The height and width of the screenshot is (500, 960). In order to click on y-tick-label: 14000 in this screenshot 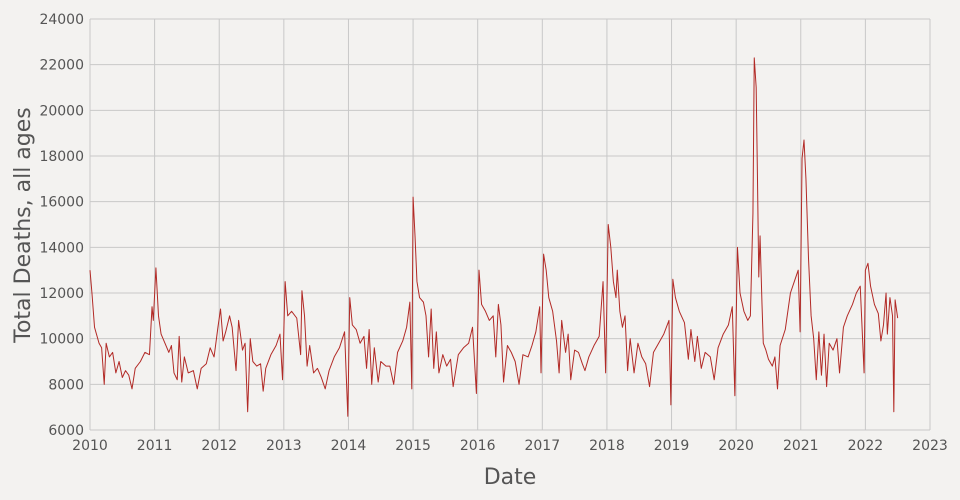, I will do `click(61, 248)`.